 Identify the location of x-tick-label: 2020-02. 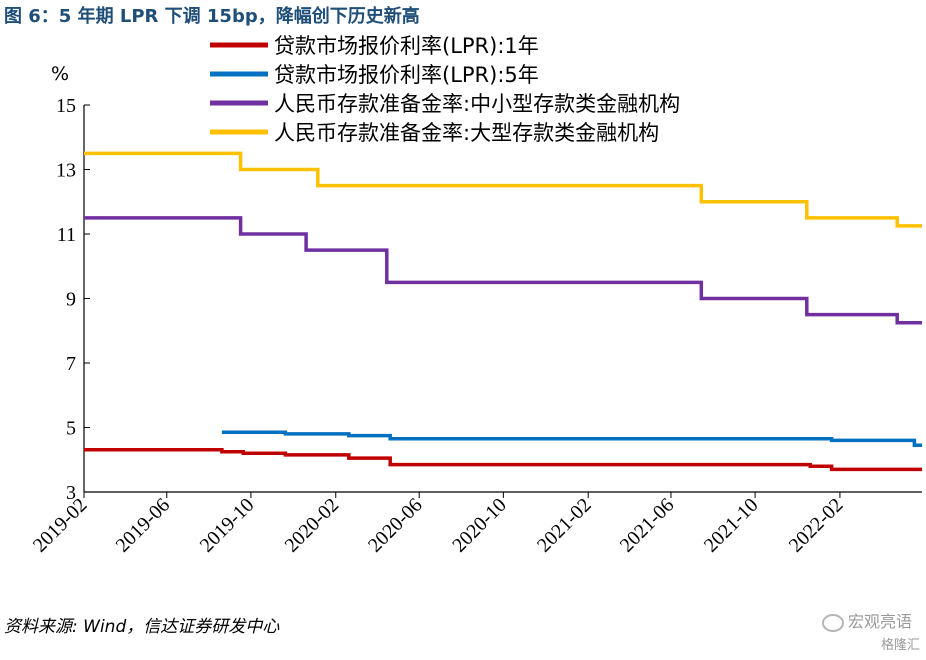
(312, 525).